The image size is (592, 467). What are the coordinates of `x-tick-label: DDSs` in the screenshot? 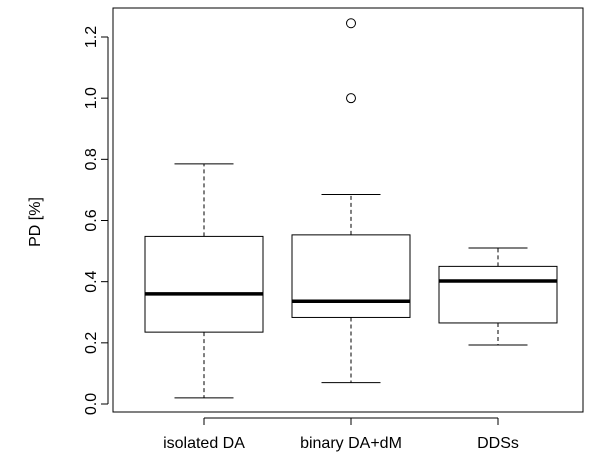 It's located at (498, 443).